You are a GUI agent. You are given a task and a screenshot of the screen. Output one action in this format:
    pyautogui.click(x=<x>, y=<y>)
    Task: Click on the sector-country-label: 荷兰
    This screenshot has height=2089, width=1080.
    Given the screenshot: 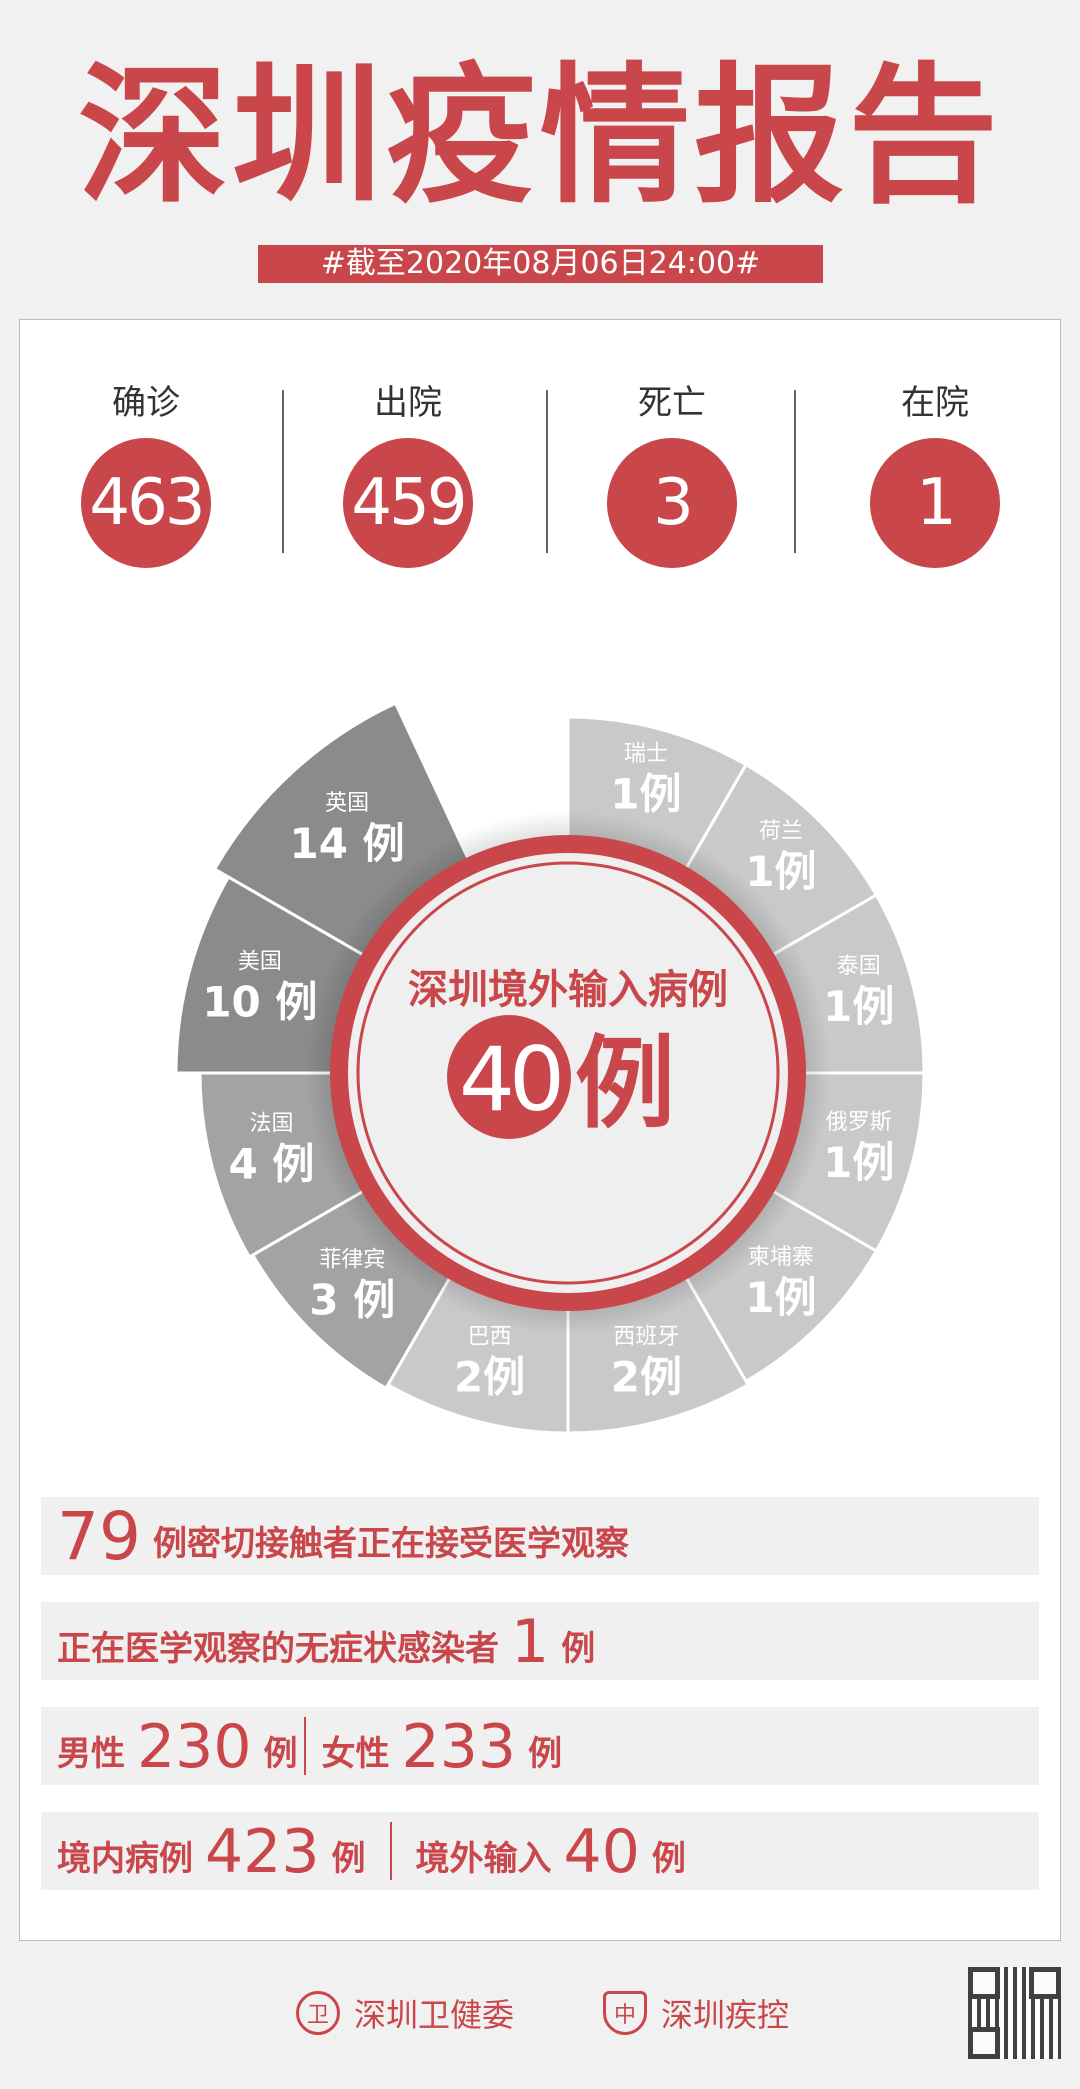 What is the action you would take?
    pyautogui.click(x=781, y=831)
    